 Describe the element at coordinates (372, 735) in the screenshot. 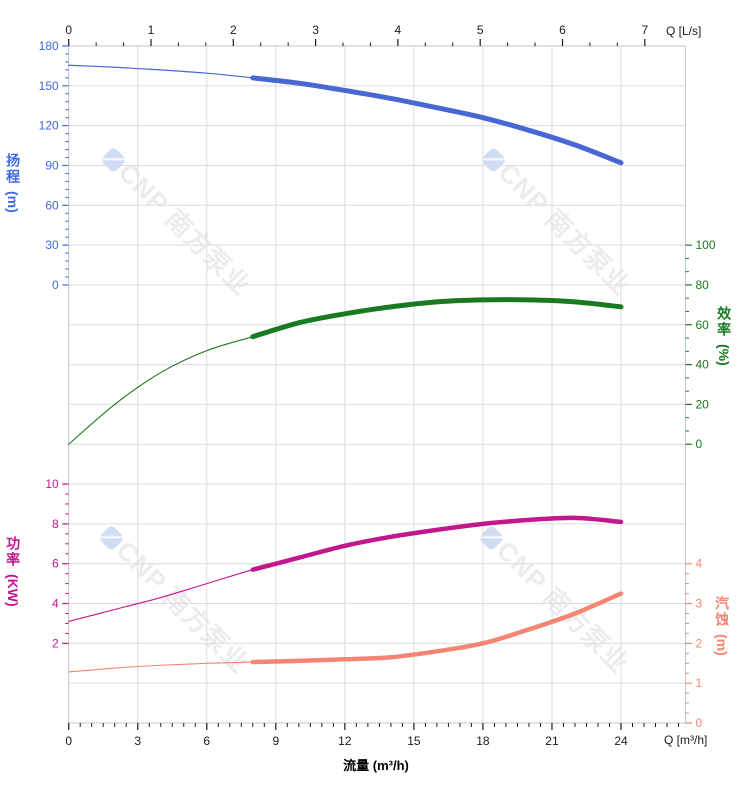

I see `bottom-axis: 0 3 6 9 12 15 18 21 24` at that location.